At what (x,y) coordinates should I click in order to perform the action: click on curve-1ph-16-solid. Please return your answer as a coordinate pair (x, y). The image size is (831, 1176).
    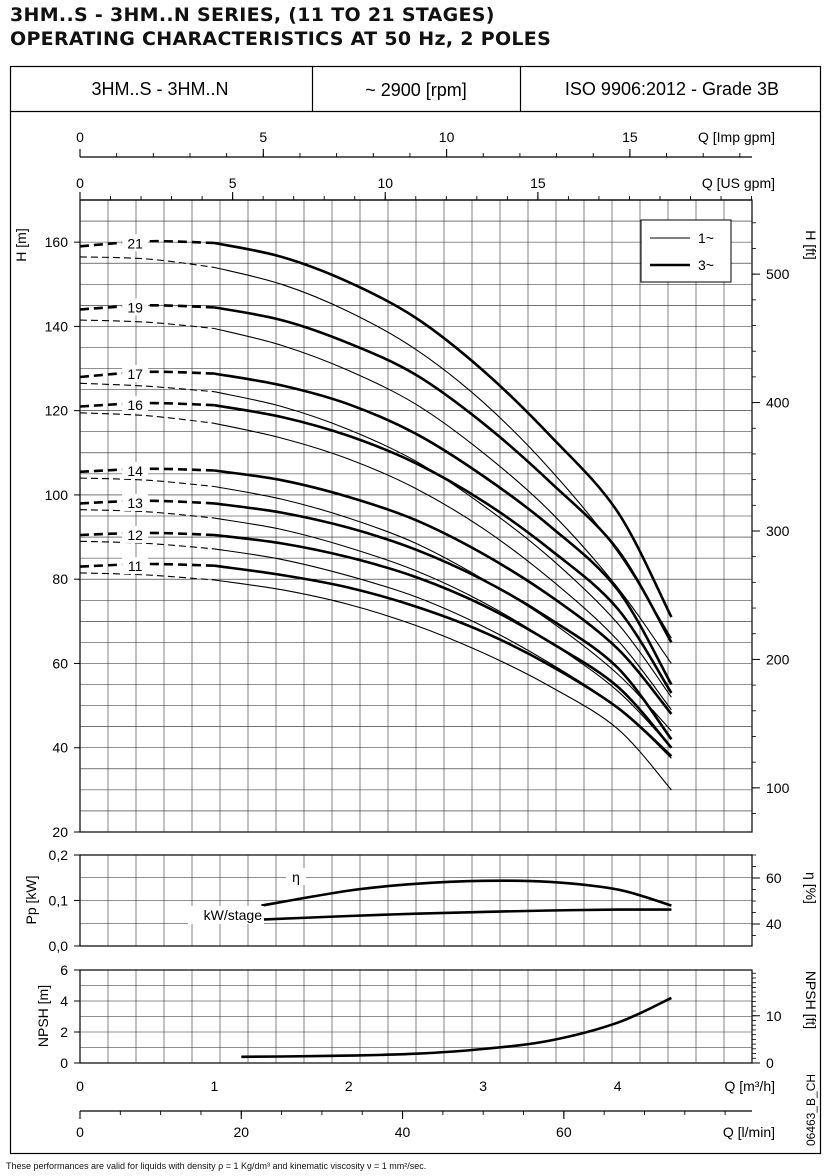
    Looking at the image, I should click on (443, 566).